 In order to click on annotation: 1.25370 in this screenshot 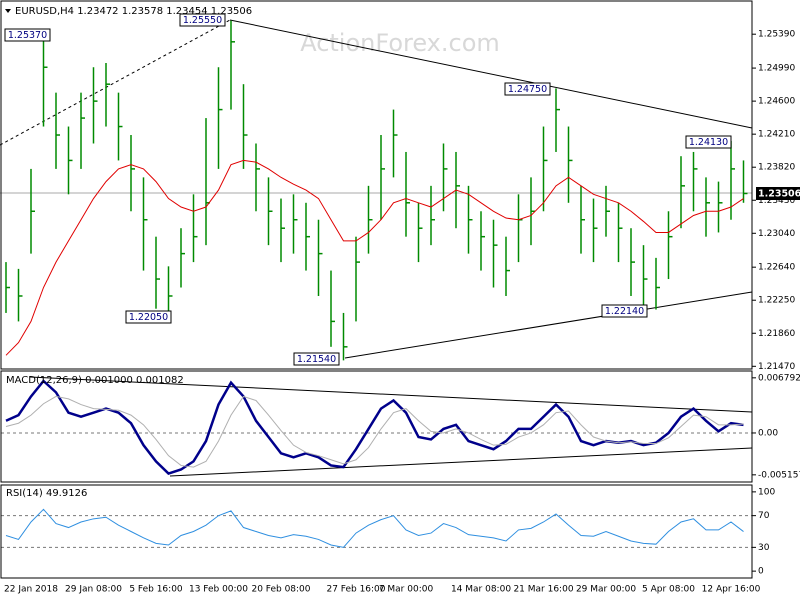, I will do `click(27, 35)`.